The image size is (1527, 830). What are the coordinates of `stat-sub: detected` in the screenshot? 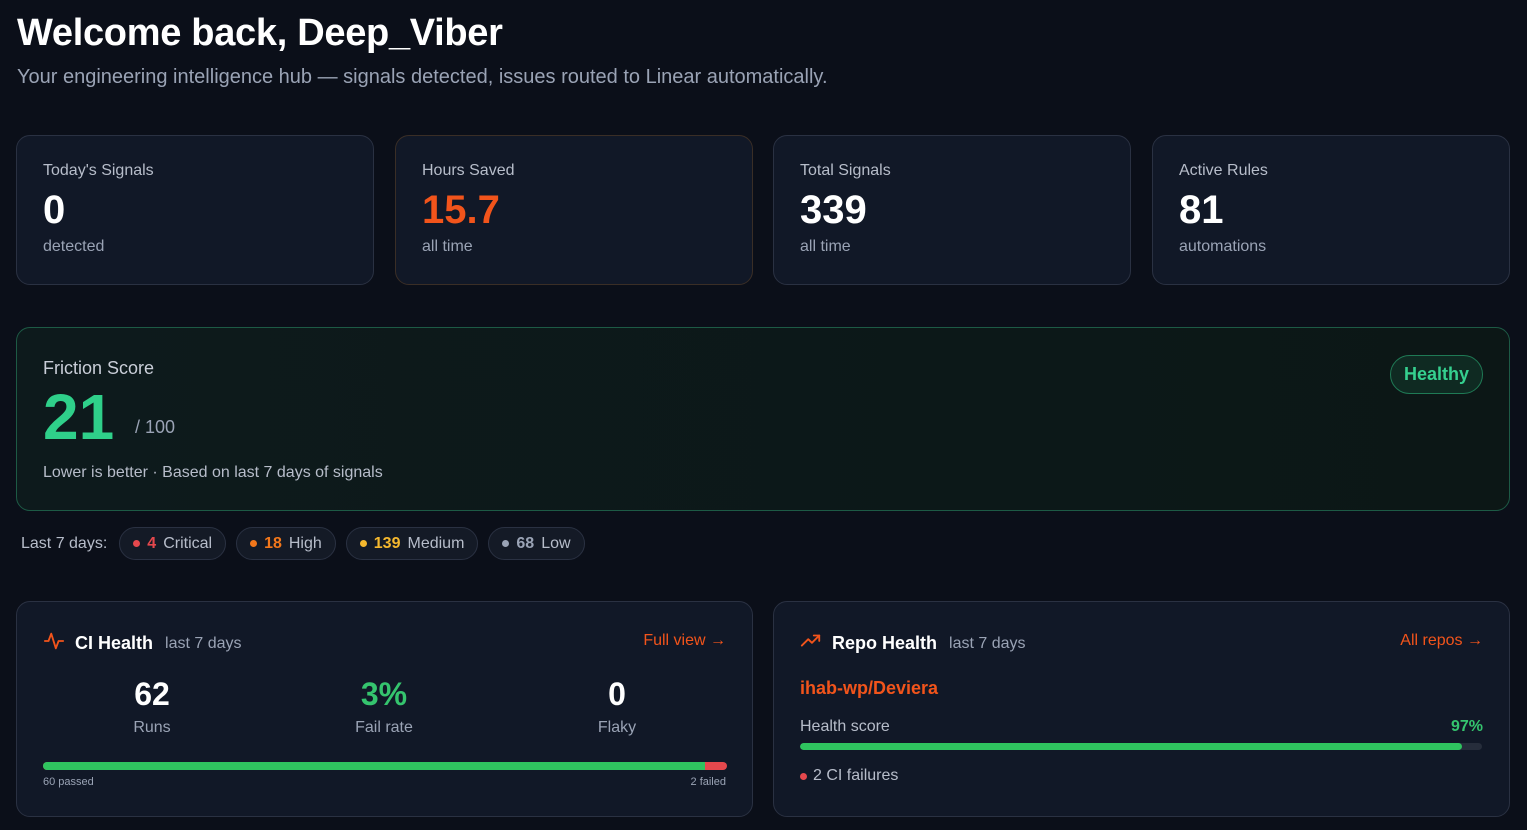 It's located at (74, 246).